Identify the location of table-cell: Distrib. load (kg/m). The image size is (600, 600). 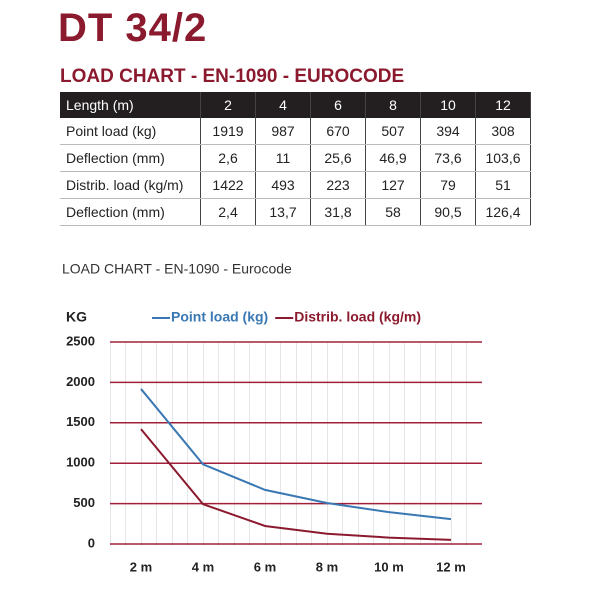
(130, 185).